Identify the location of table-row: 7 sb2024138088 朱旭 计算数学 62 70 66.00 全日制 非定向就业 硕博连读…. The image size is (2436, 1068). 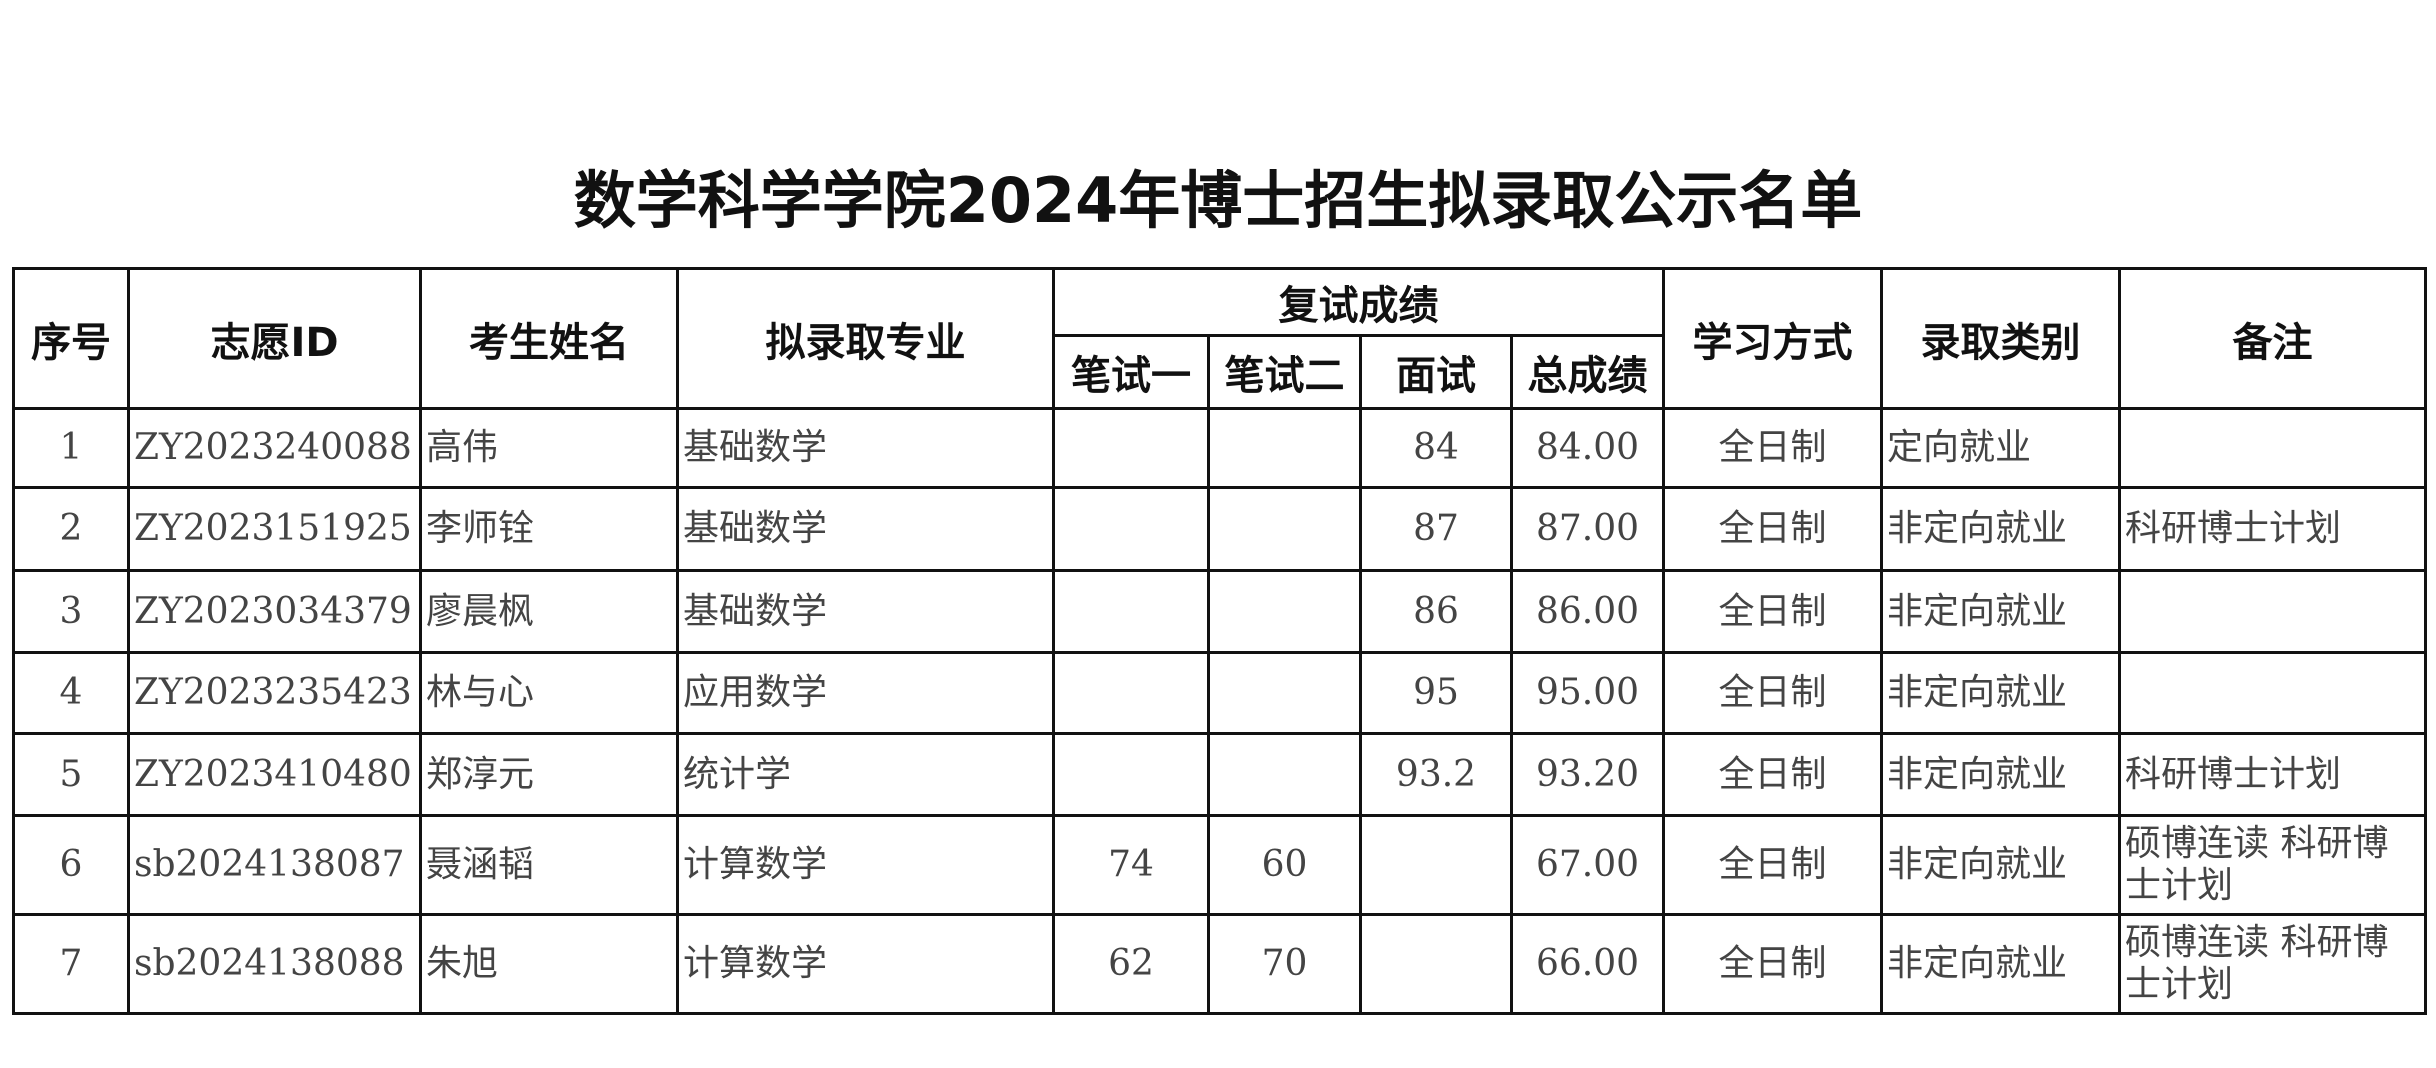
(1219, 964).